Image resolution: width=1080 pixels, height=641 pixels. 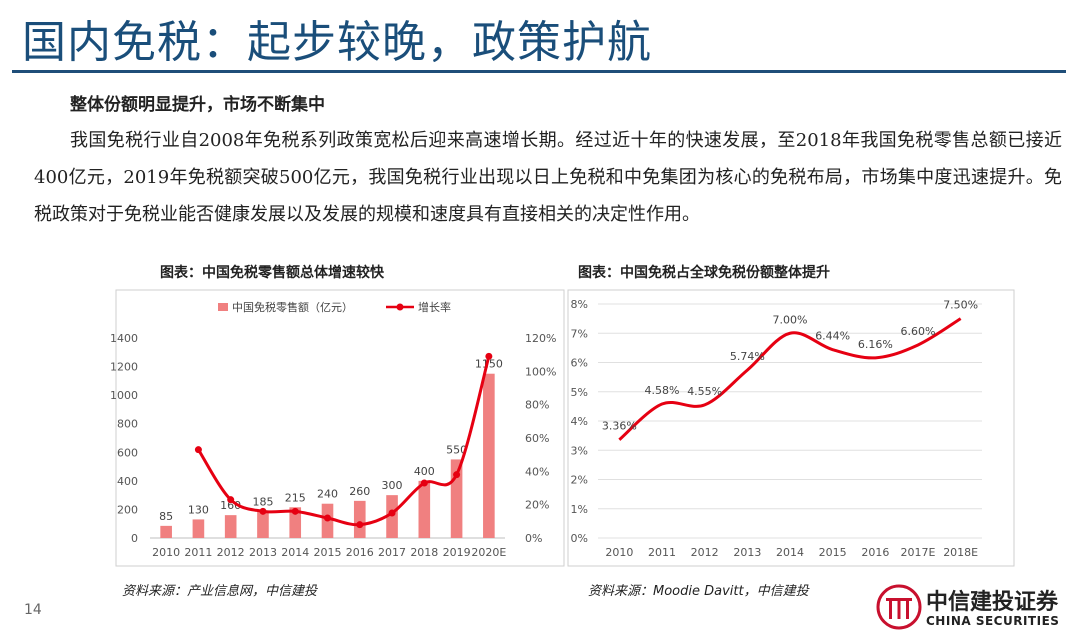 I want to click on x-tick: 2017E, so click(x=918, y=552).